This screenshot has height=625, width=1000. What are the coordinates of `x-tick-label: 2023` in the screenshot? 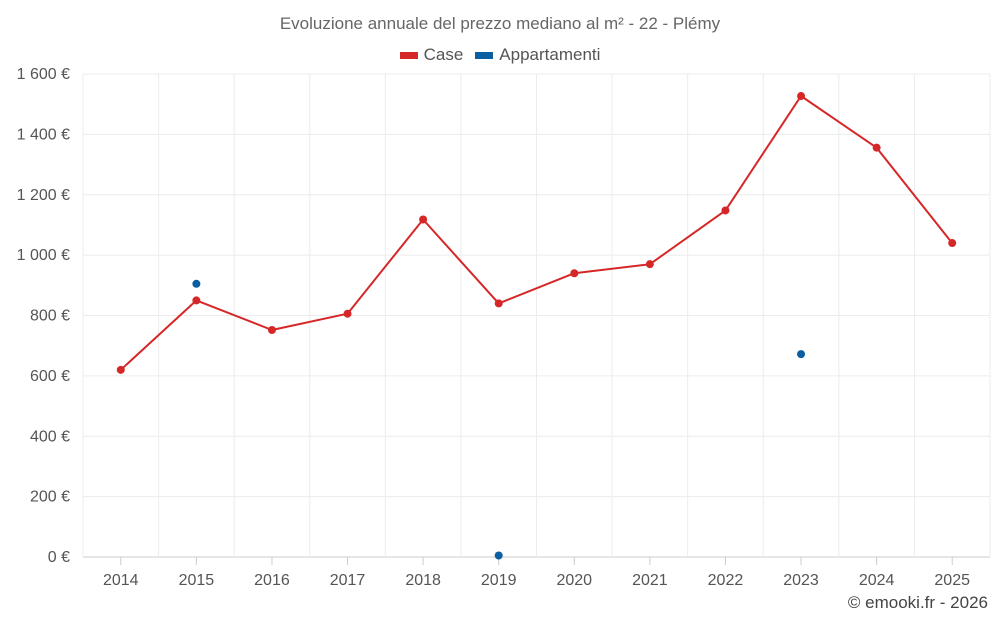 It's located at (801, 580).